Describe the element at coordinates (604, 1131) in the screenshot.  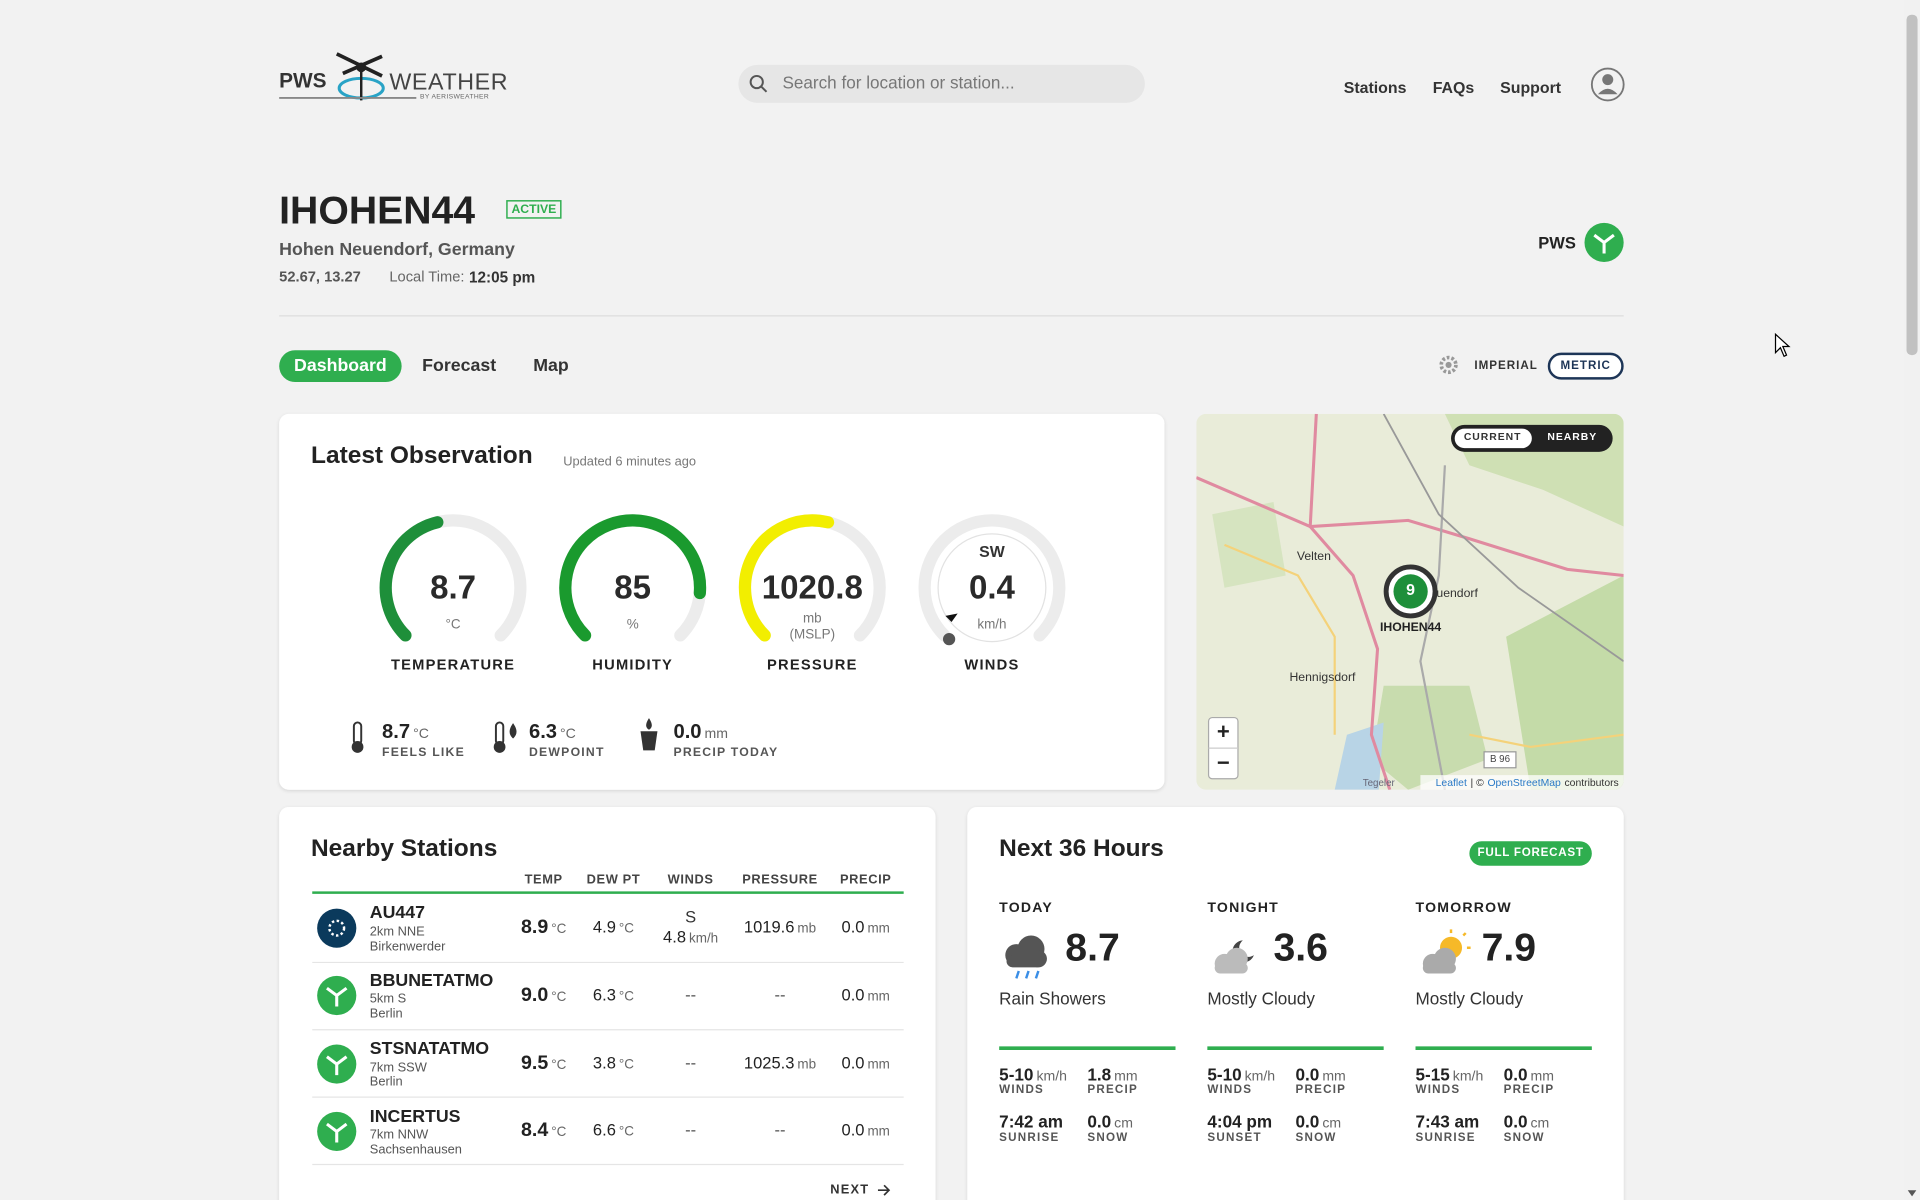
I see `dewpt-value: 6.6` at that location.